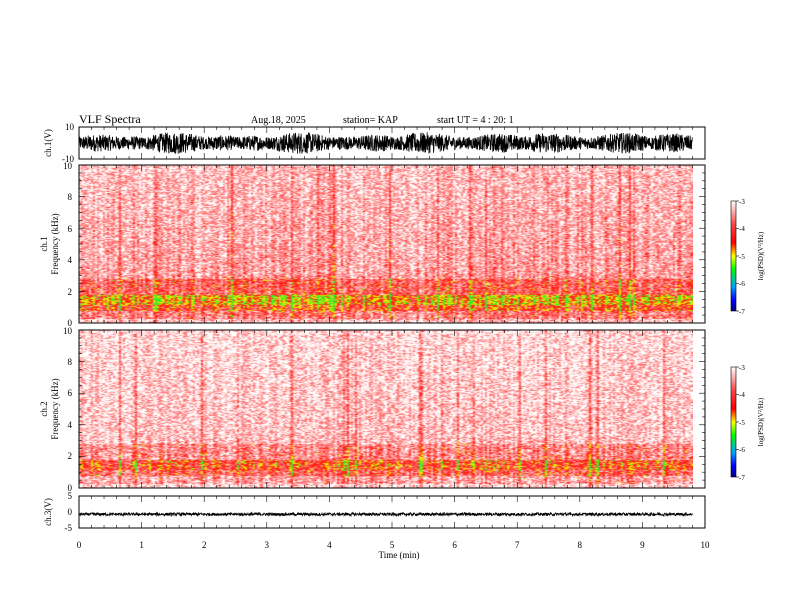 The height and width of the screenshot is (612, 792). I want to click on ch3-waveform-panel: 5 0 -5 ch.3(V), so click(374, 512).